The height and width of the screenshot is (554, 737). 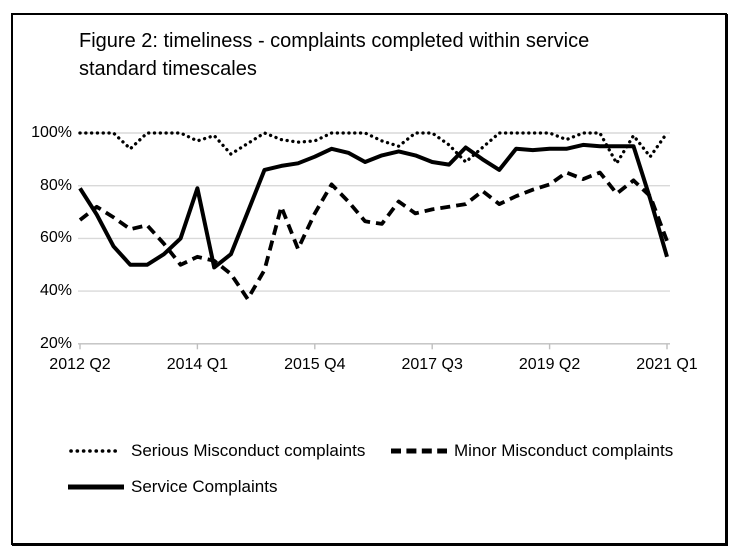 What do you see at coordinates (549, 364) in the screenshot?
I see `x-axis-tick-label: 2019 Q2` at bounding box center [549, 364].